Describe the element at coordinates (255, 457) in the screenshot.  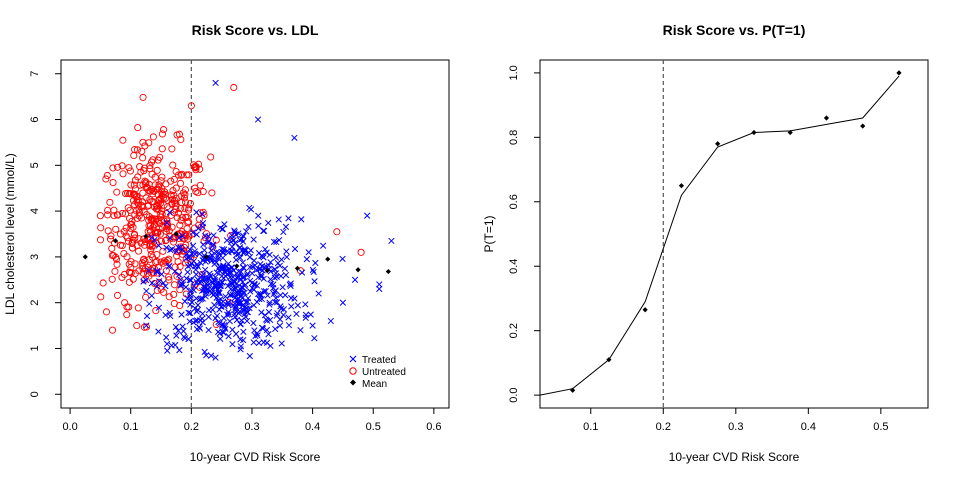
I see `scatter-x-label: 10-year CVD Risk Score` at that location.